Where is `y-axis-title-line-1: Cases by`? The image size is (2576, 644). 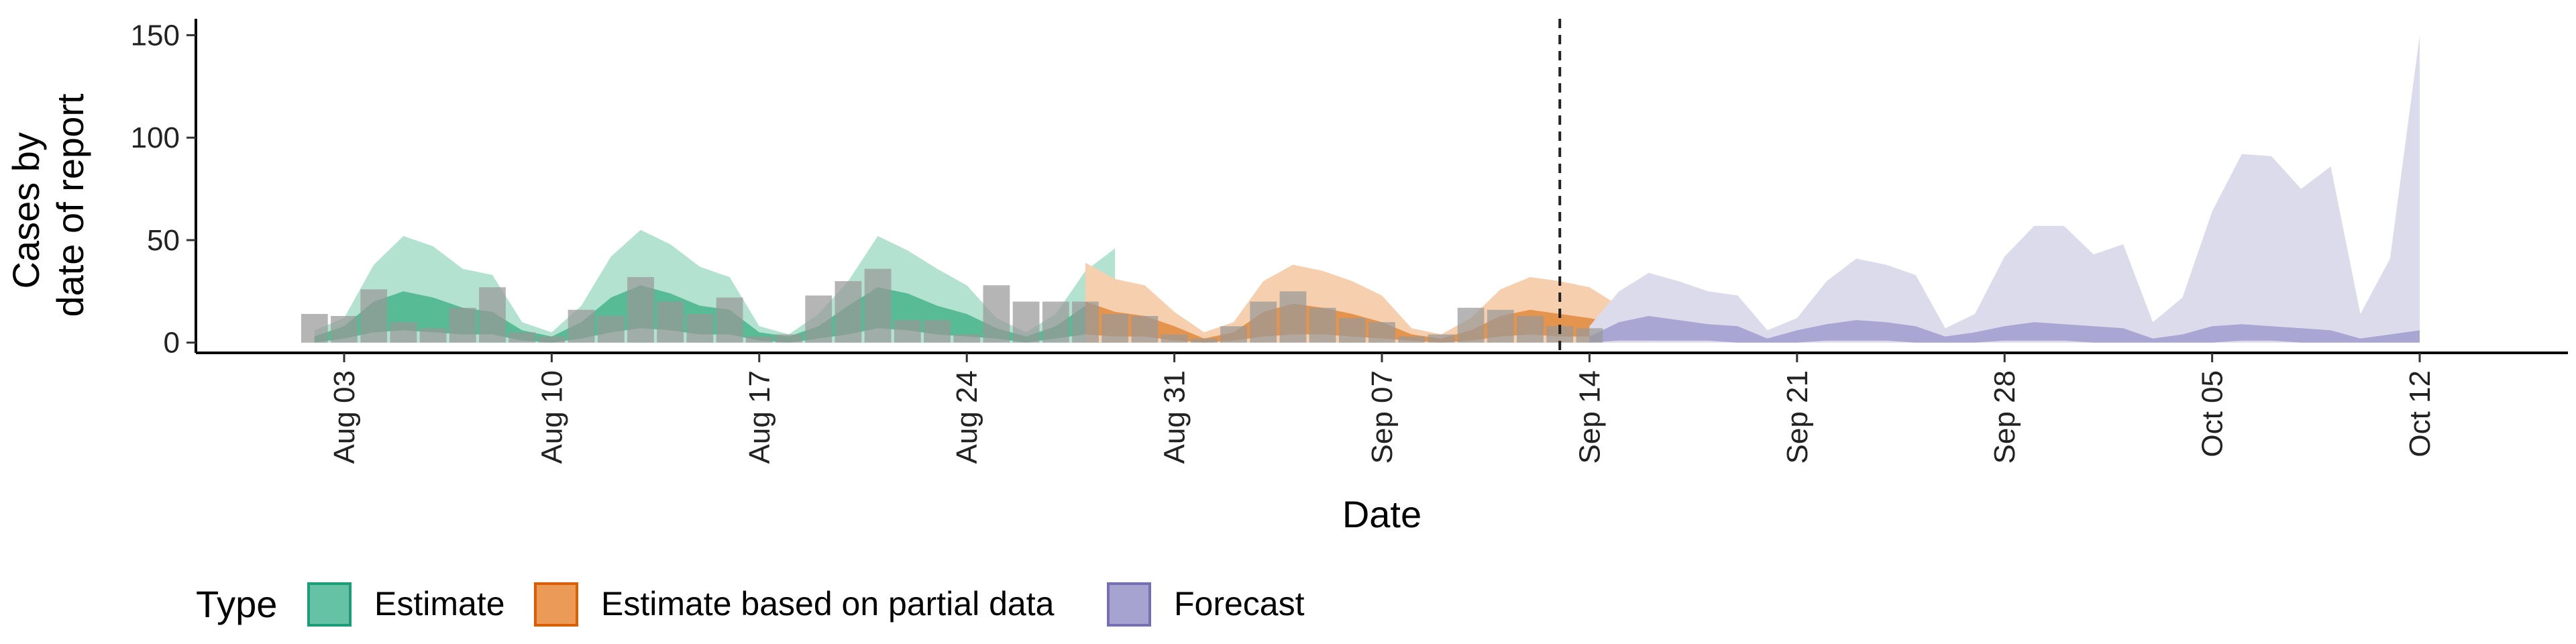
y-axis-title-line-1: Cases by is located at coordinates (26, 210).